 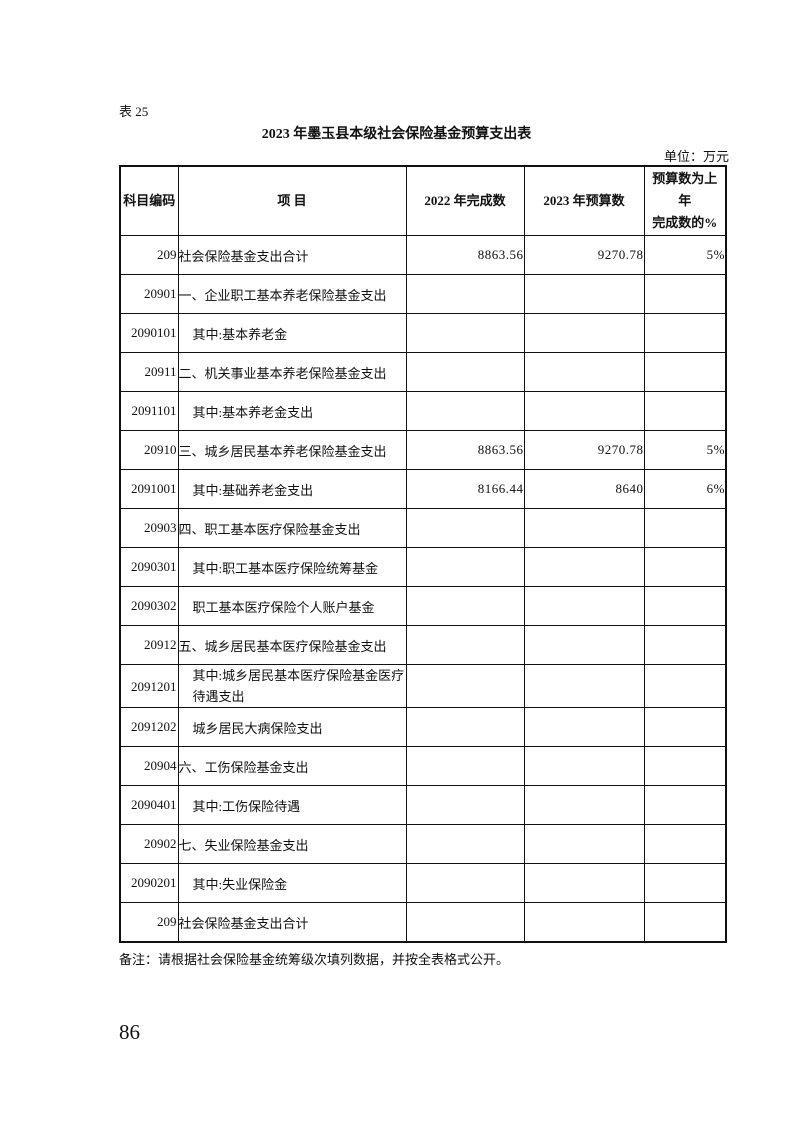 I want to click on cell-item: 其中:城乡居民基本医疗保险基金医疗待遇支出, so click(x=292, y=686).